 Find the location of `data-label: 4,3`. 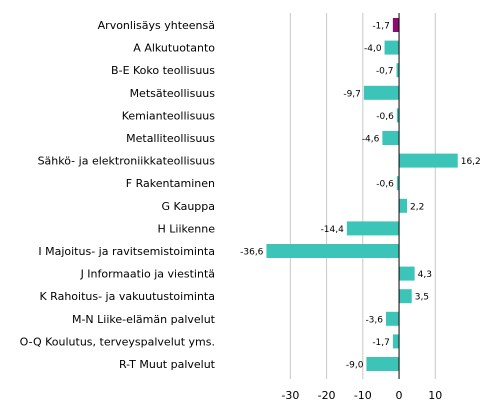

data-label: 4,3 is located at coordinates (425, 275).